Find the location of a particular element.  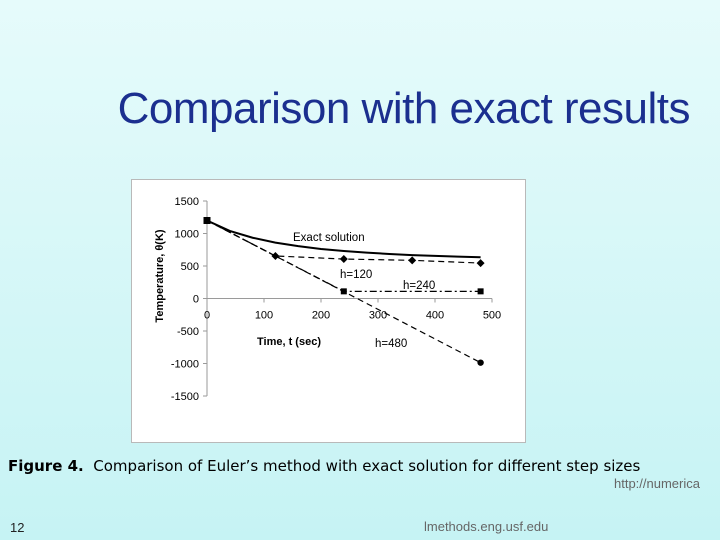

series-annotation: h=240 is located at coordinates (419, 286).